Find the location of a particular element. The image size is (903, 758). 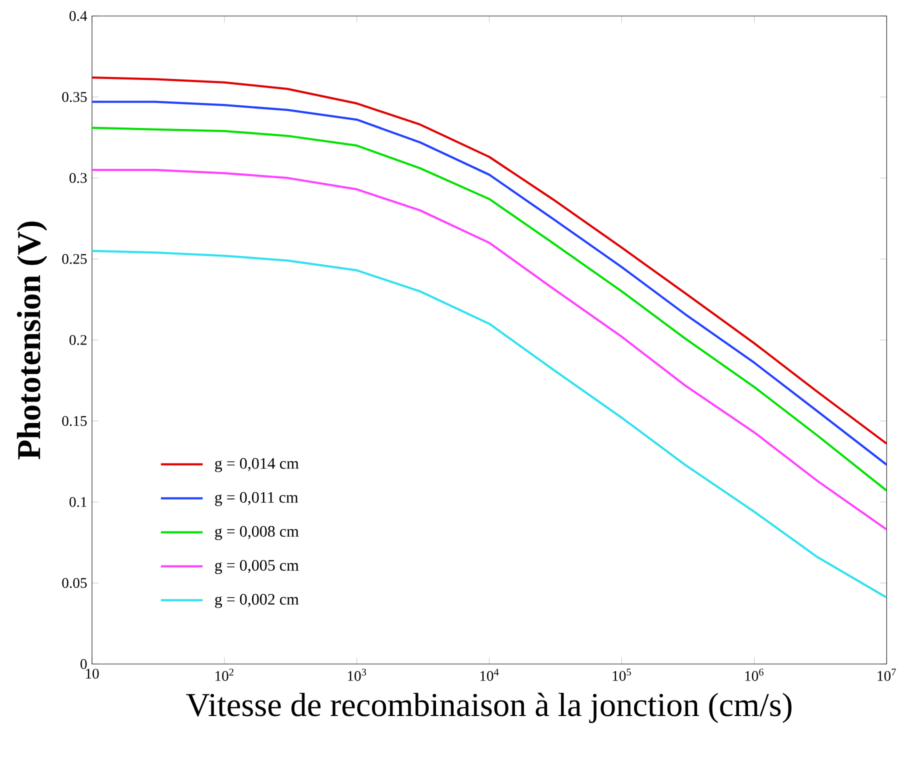

x-tick-label: 10$^{3}$ is located at coordinates (357, 674).